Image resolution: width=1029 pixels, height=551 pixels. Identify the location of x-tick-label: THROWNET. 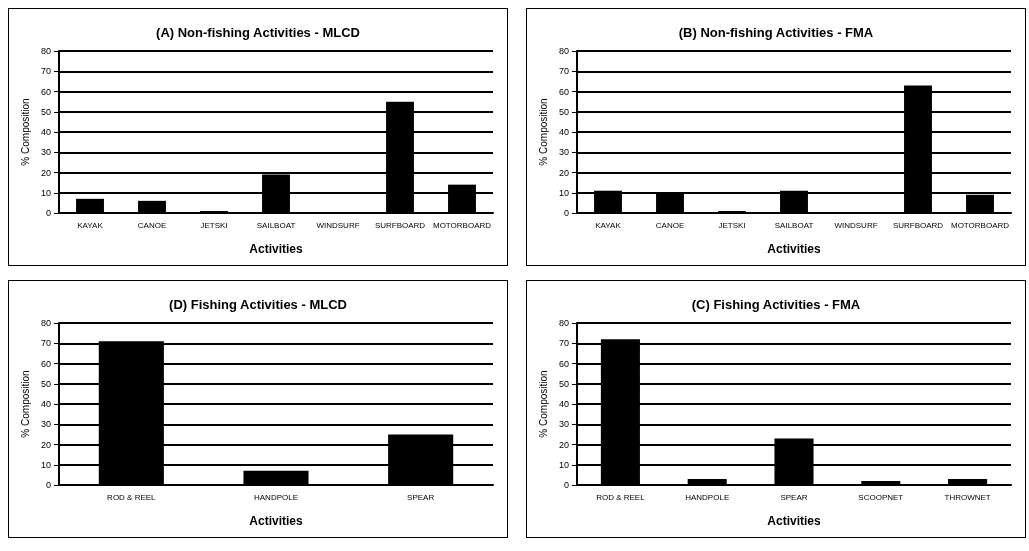
(967, 497).